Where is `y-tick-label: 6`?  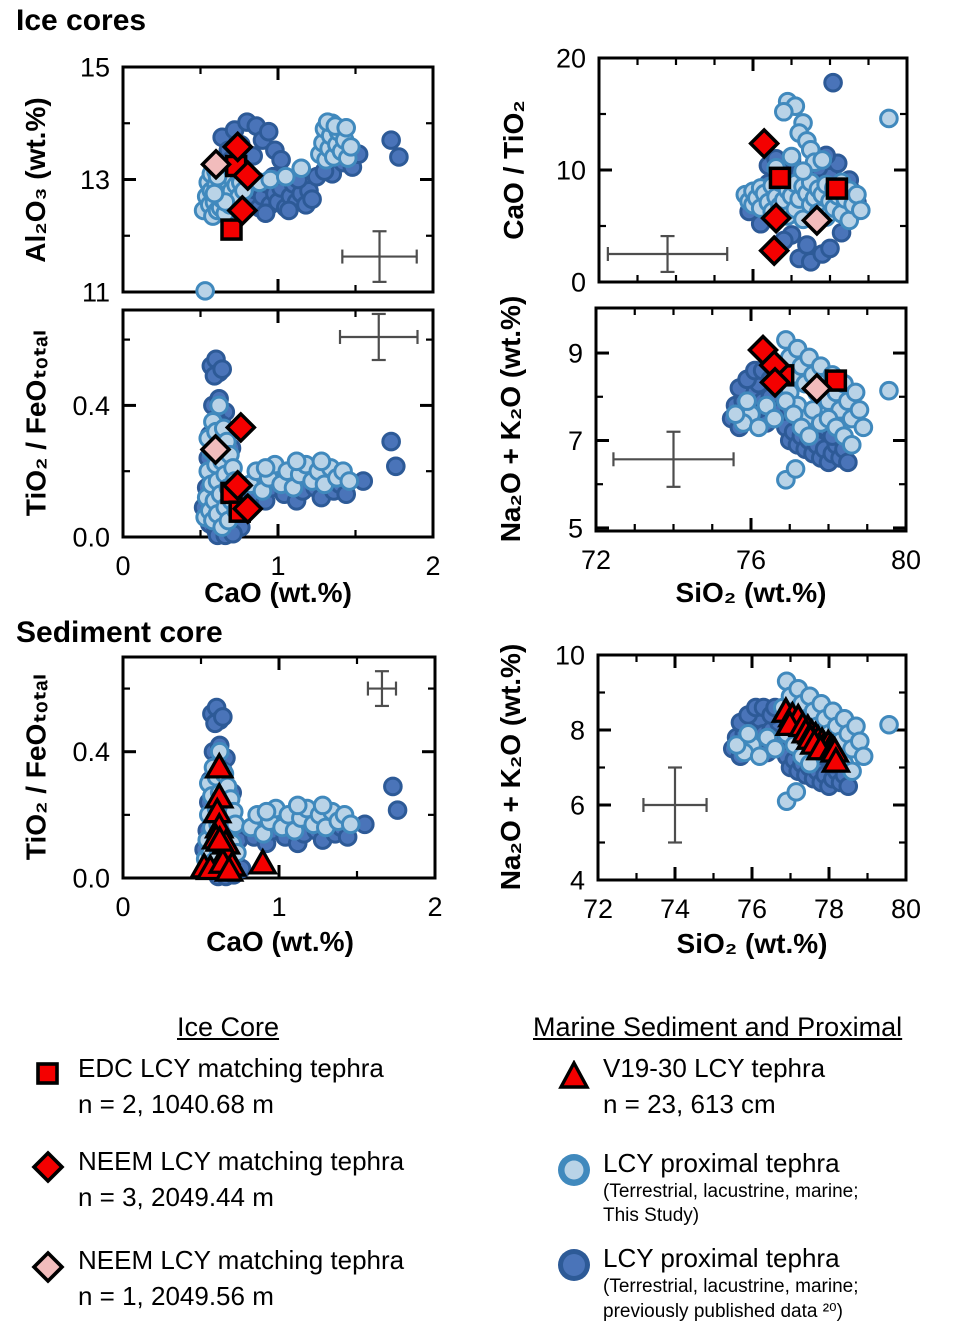 y-tick-label: 6 is located at coordinates (577, 806).